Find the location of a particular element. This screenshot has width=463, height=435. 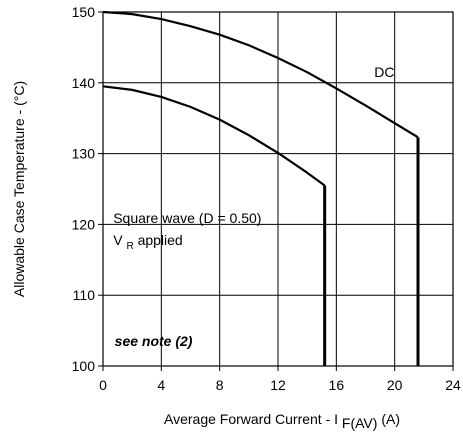

dc-series-label: DC is located at coordinates (384, 72).